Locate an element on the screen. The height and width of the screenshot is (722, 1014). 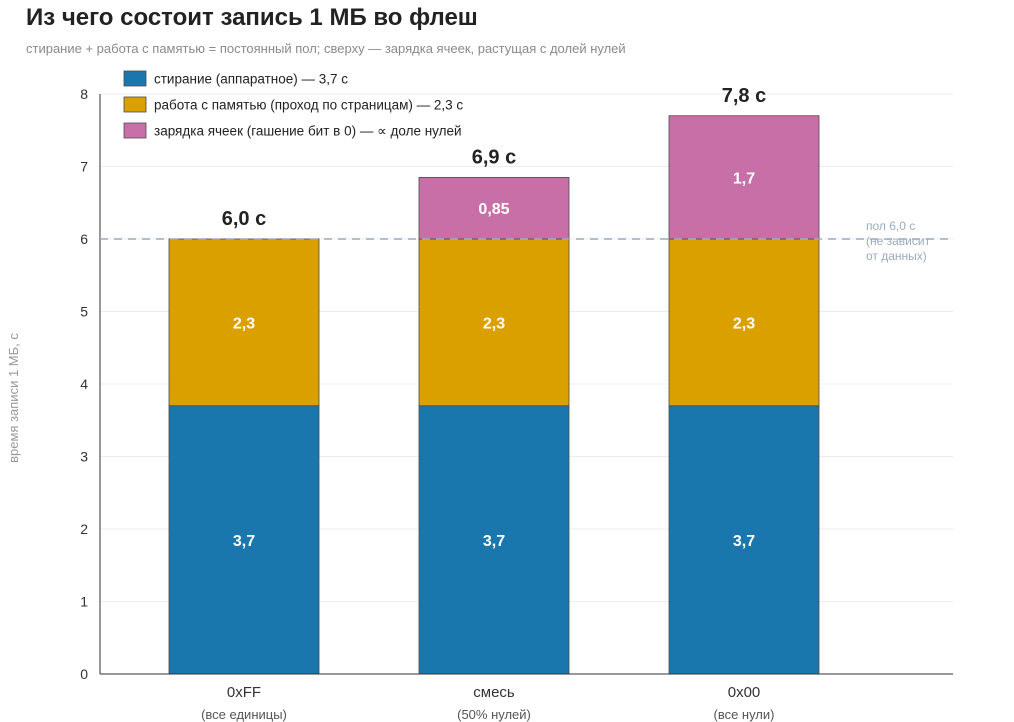
segment-value-label: 0,85 is located at coordinates (493, 209).